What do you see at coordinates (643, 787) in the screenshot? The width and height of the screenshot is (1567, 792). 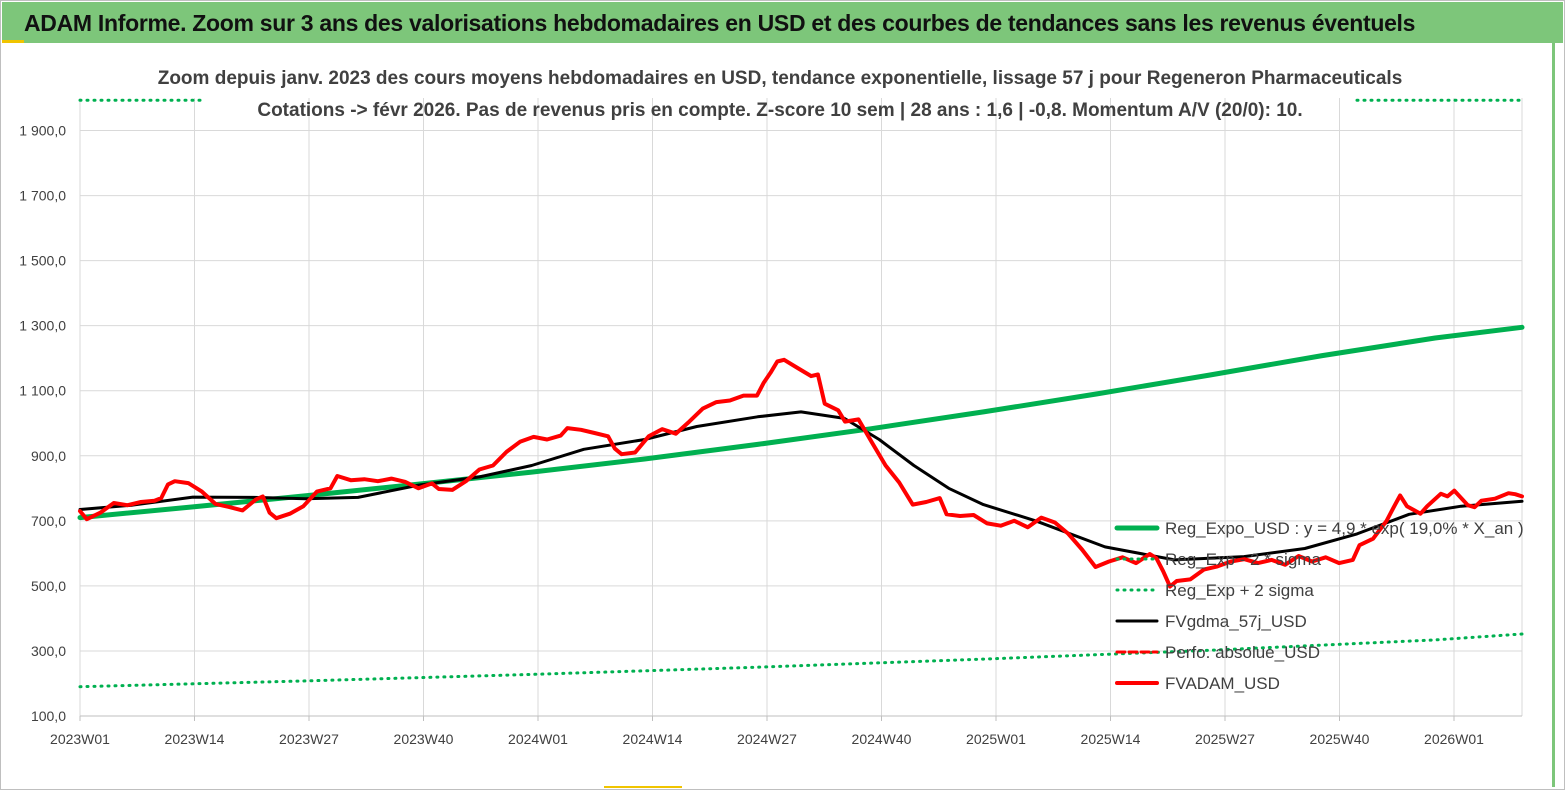 I see `corner-mark-bottom` at bounding box center [643, 787].